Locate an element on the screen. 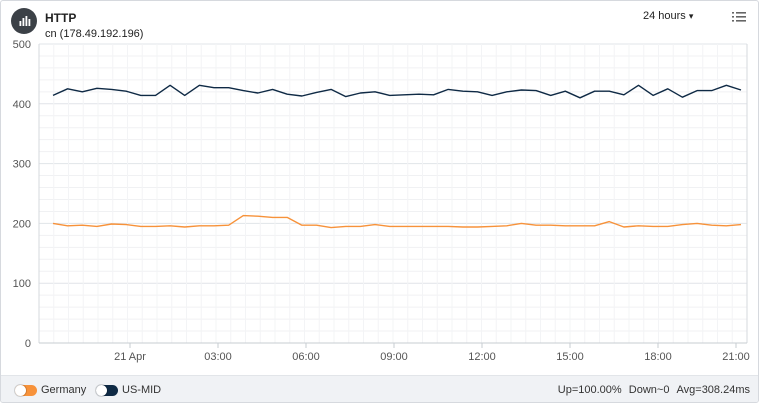 This screenshot has width=759, height=403. series-line-germany is located at coordinates (397, 221).